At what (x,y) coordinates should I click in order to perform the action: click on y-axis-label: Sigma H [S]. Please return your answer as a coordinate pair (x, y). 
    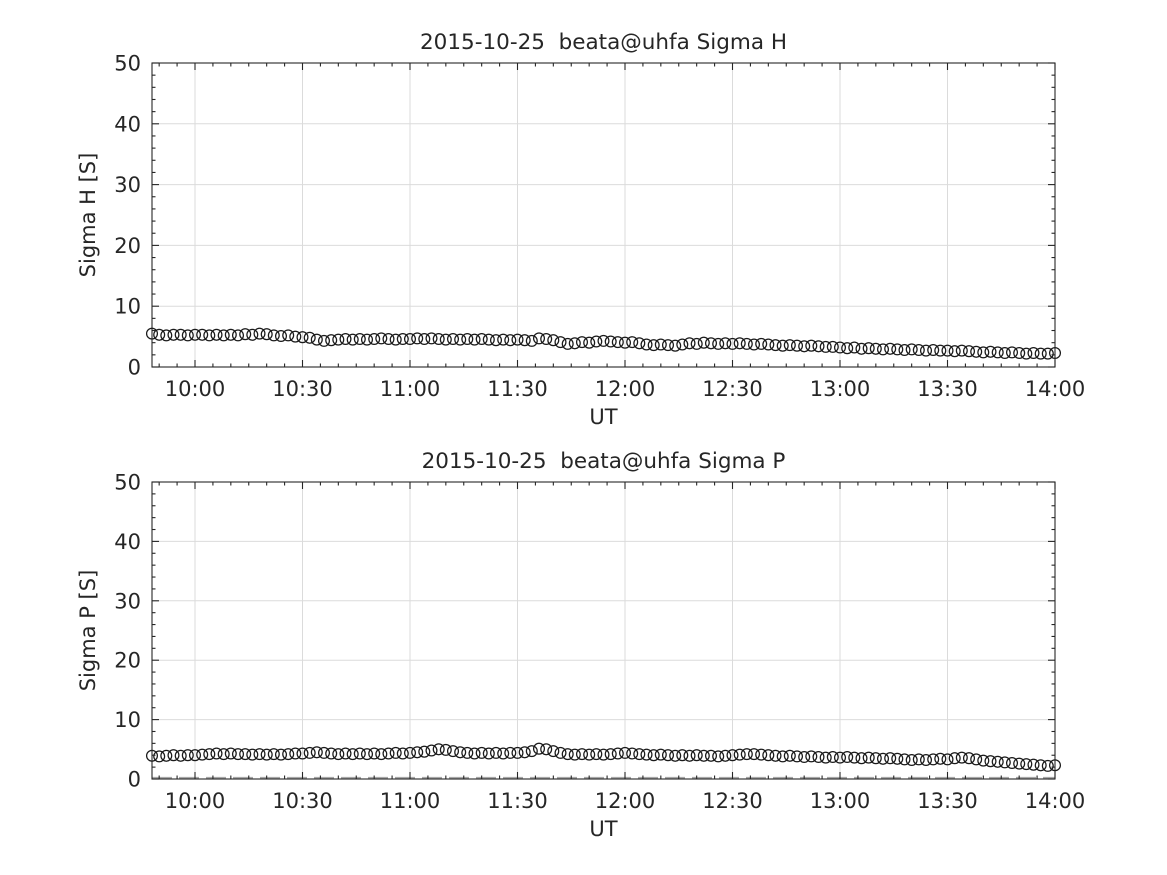
    Looking at the image, I should click on (88, 215).